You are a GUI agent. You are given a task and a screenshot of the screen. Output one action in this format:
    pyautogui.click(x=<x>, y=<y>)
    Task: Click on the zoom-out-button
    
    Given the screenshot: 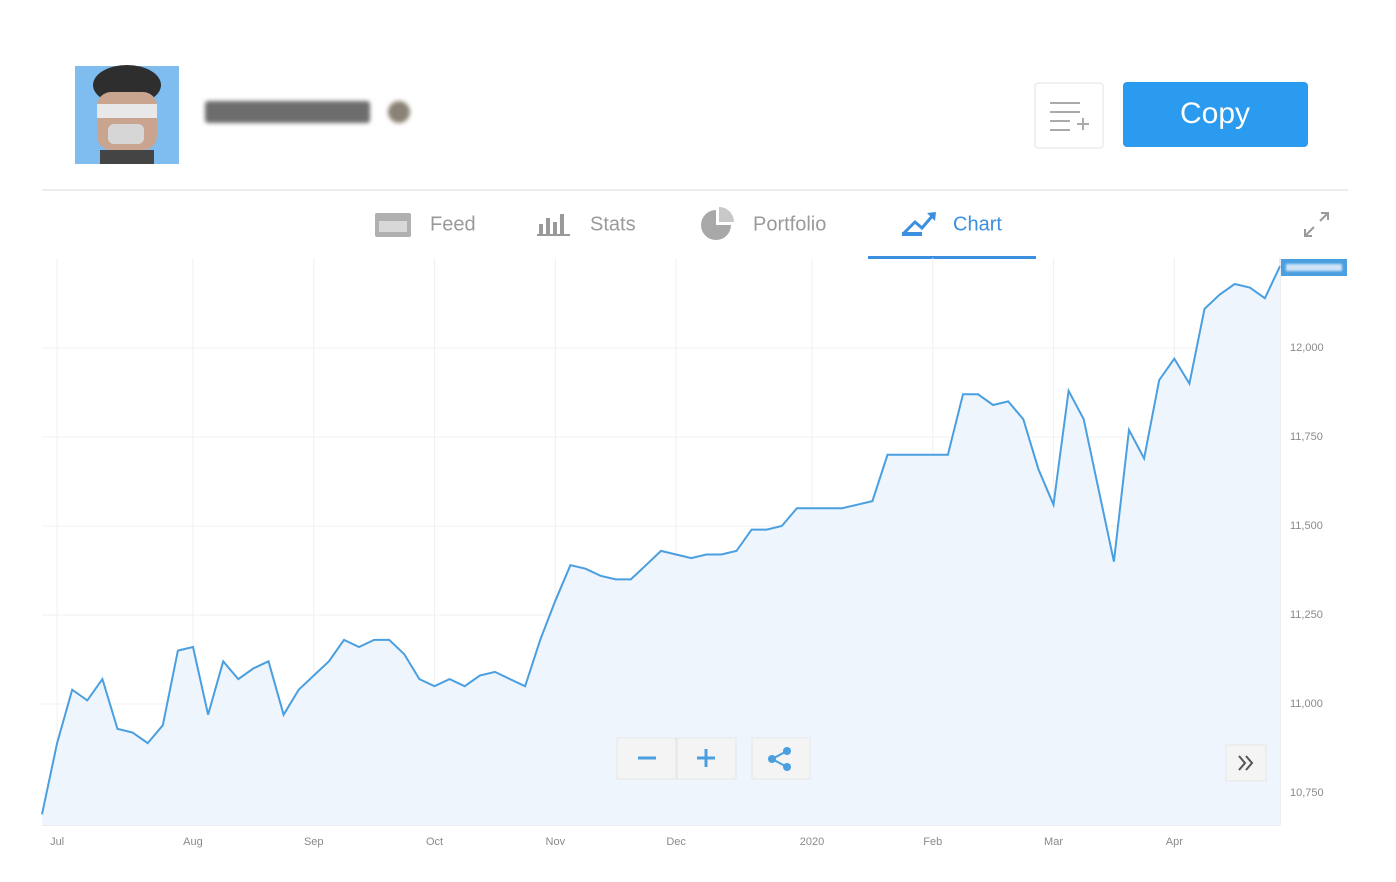 What is the action you would take?
    pyautogui.click(x=646, y=758)
    